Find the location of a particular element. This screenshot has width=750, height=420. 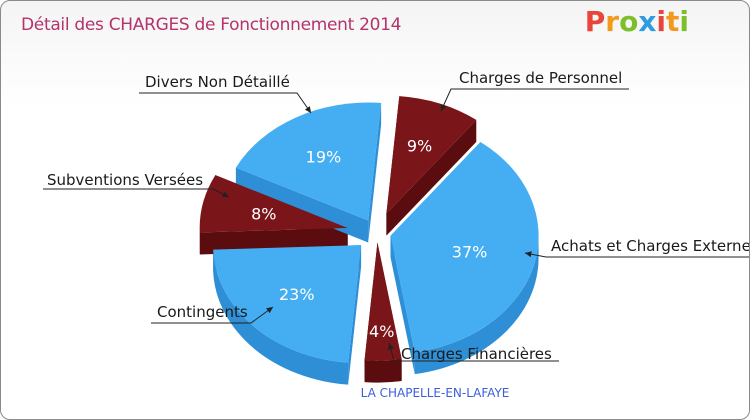

slice-category-label: Achats et Charges Externes is located at coordinates (650, 246).